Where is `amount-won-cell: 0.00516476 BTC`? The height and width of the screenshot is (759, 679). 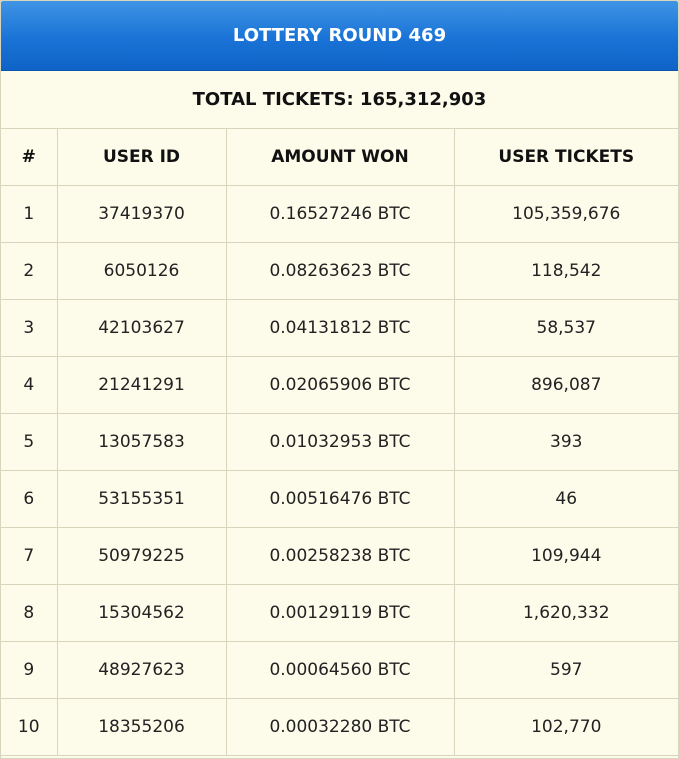 amount-won-cell: 0.00516476 BTC is located at coordinates (340, 499).